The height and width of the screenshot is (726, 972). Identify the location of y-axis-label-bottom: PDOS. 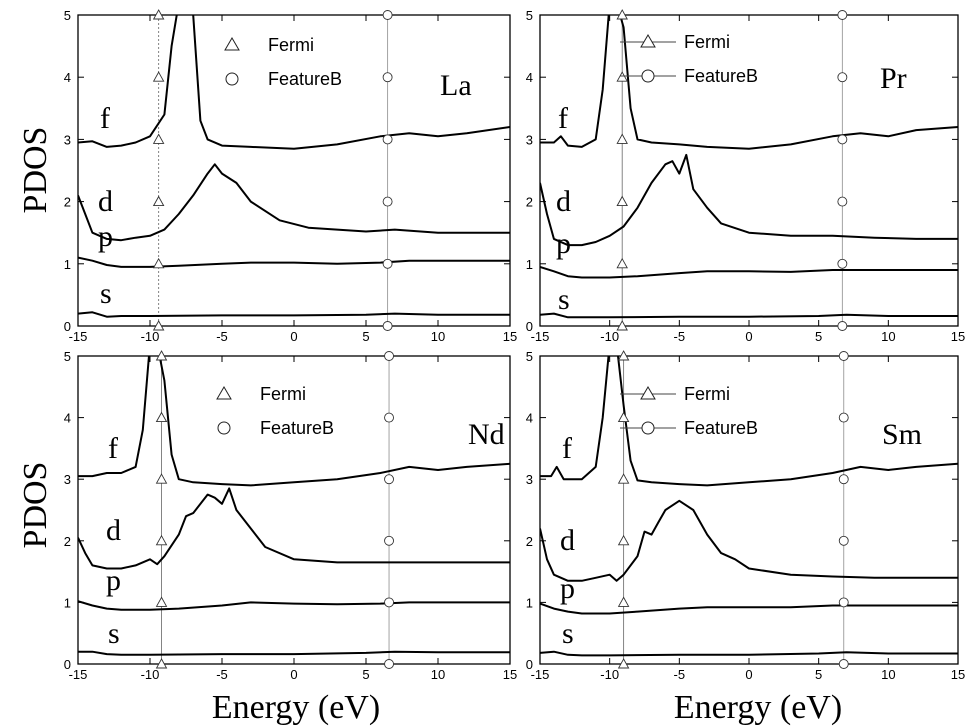
(35, 505).